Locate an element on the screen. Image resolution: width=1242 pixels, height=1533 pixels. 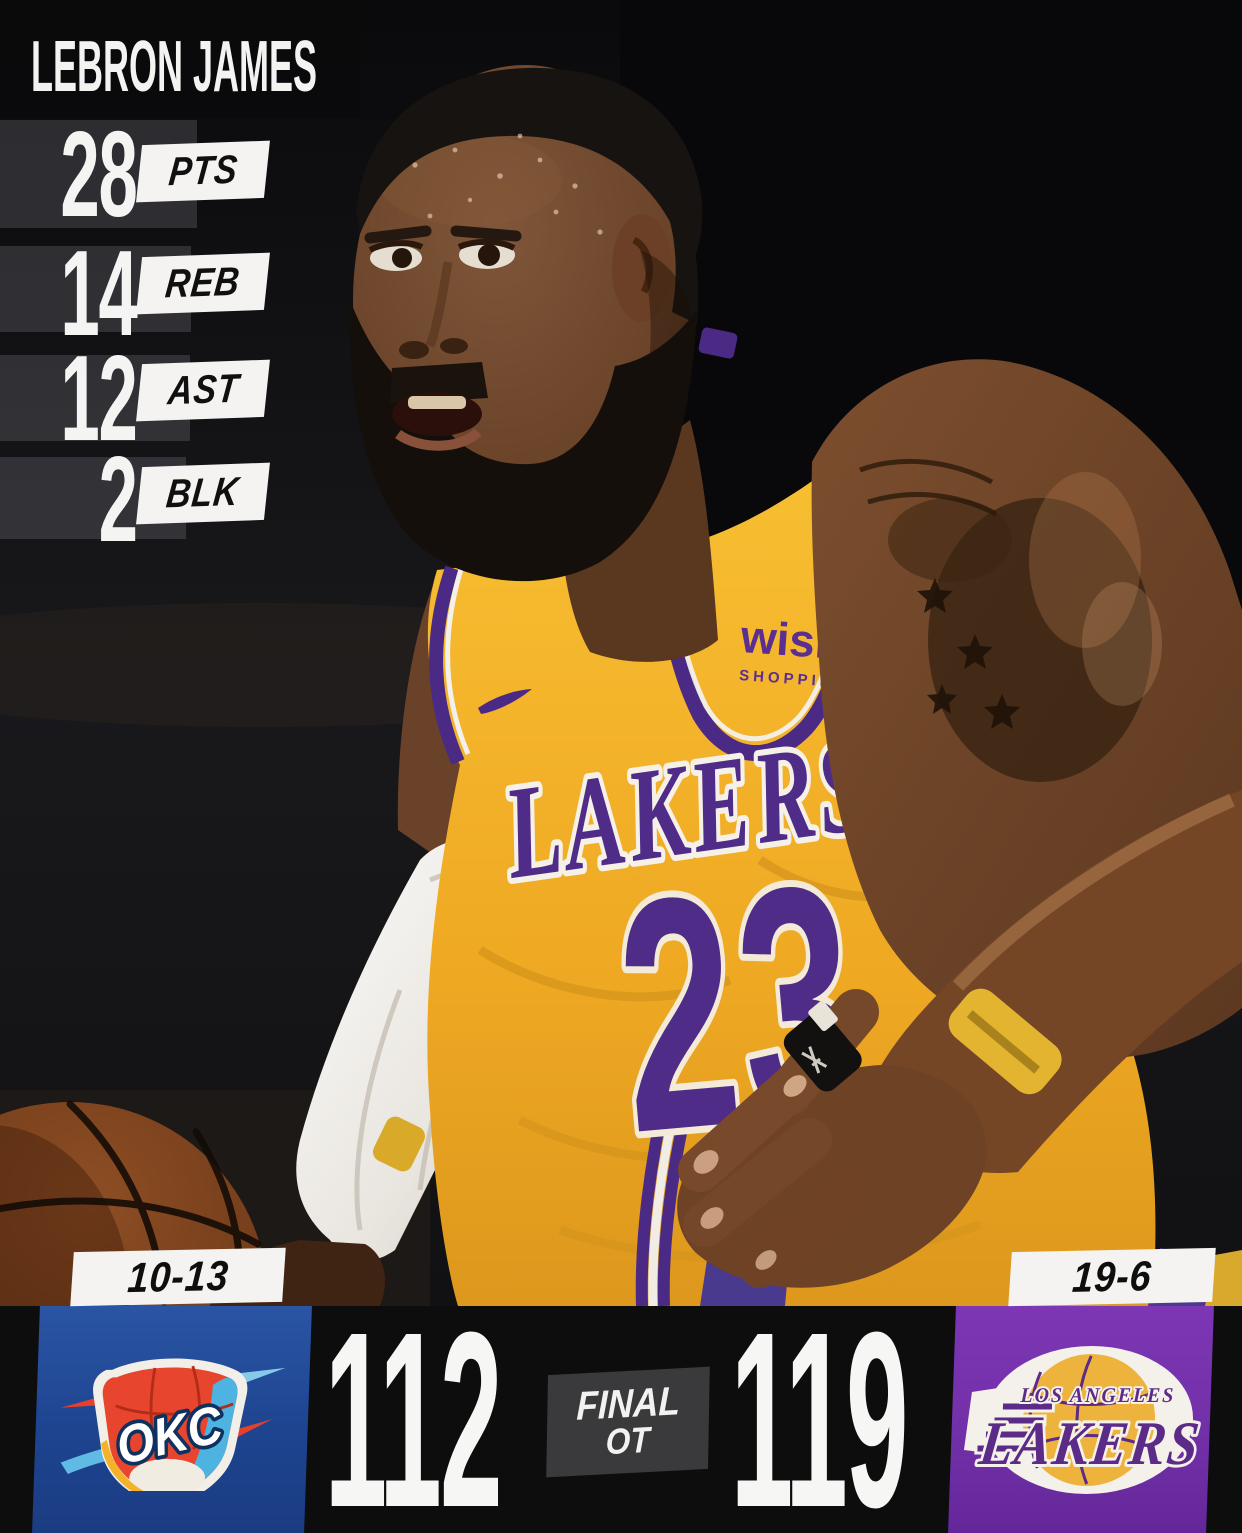
stat-label-blk: BLK is located at coordinates (203, 493).